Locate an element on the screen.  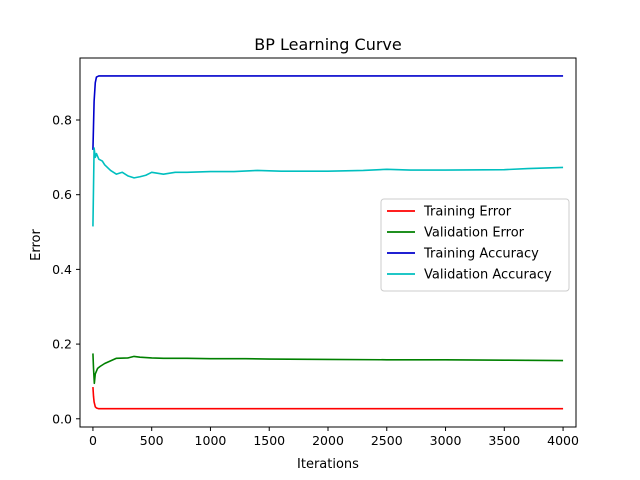
legend-label: Training Accuracy is located at coordinates (481, 254).